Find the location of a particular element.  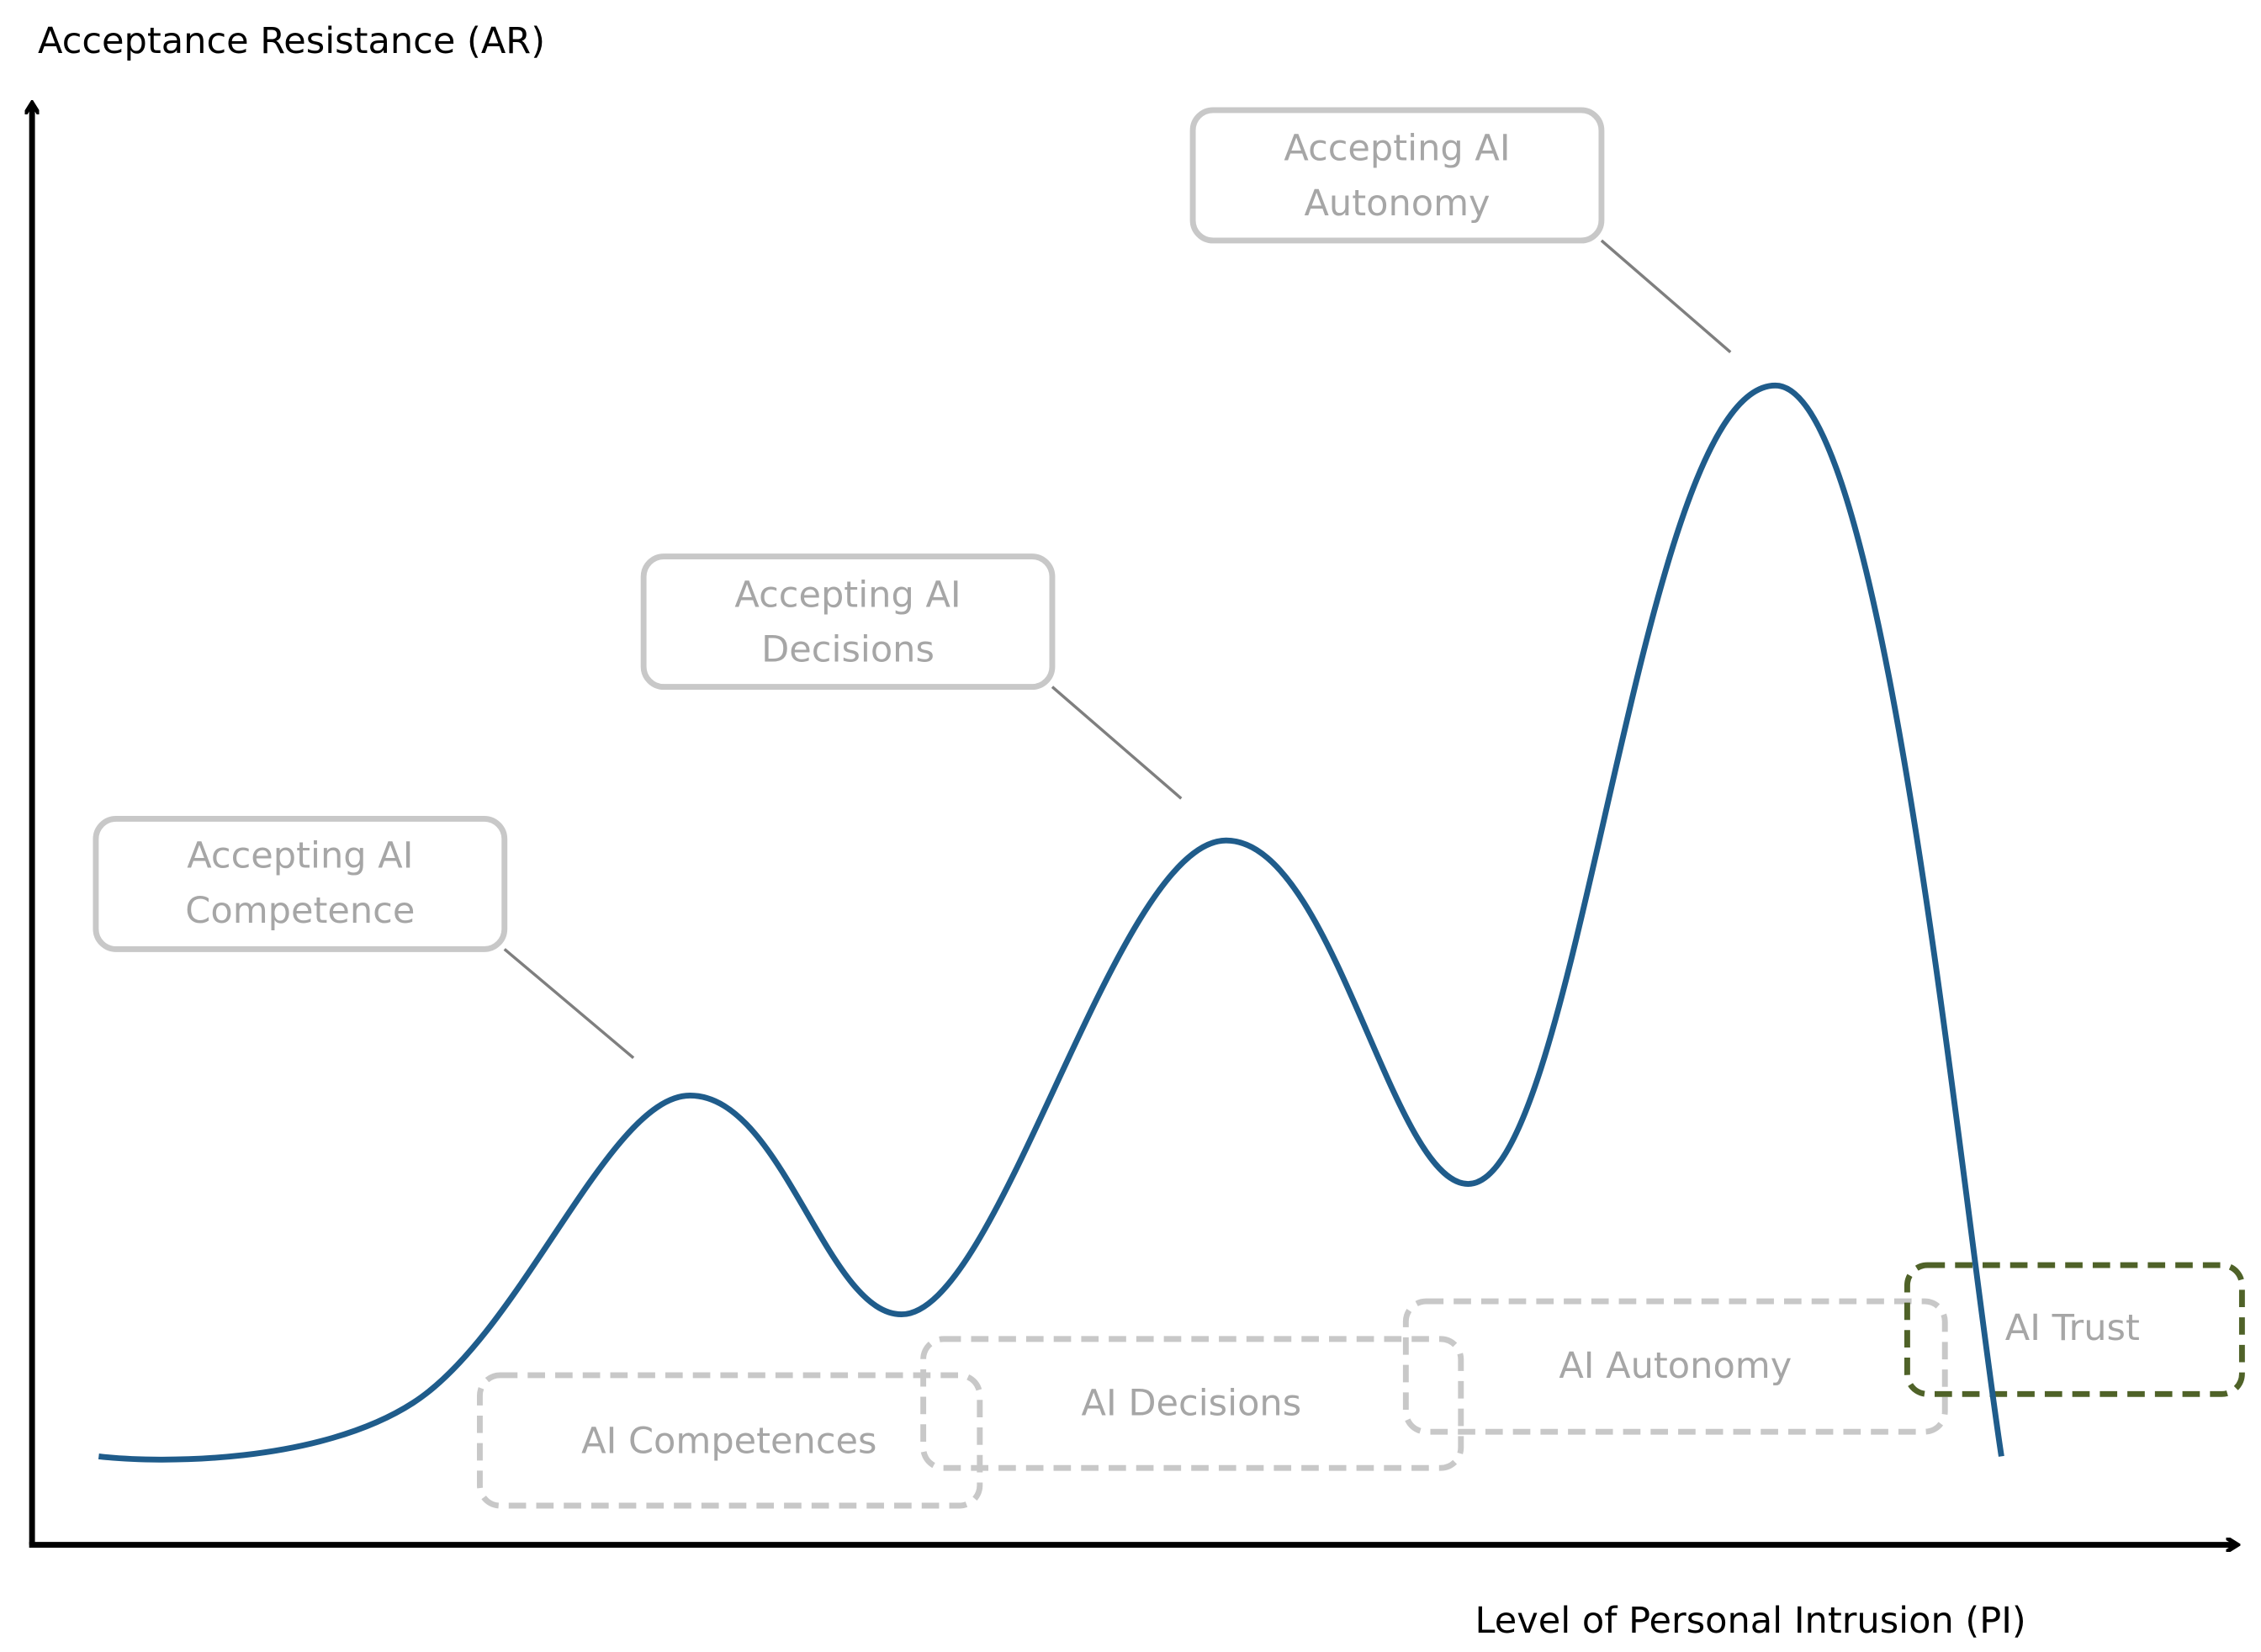

stage-label: AI Decisions is located at coordinates (1192, 1404).